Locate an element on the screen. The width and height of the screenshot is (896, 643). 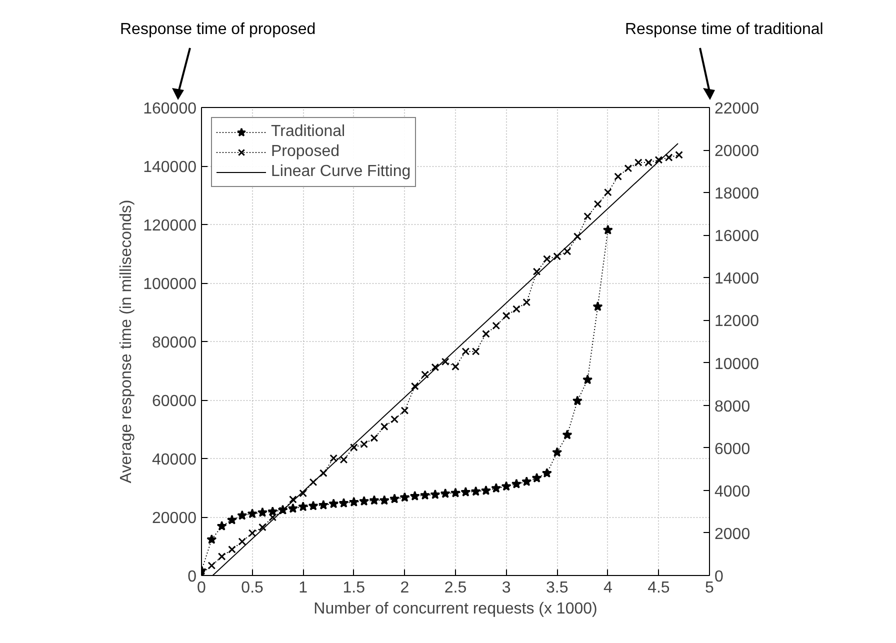
y-tick-label: 160000 is located at coordinates (170, 109).